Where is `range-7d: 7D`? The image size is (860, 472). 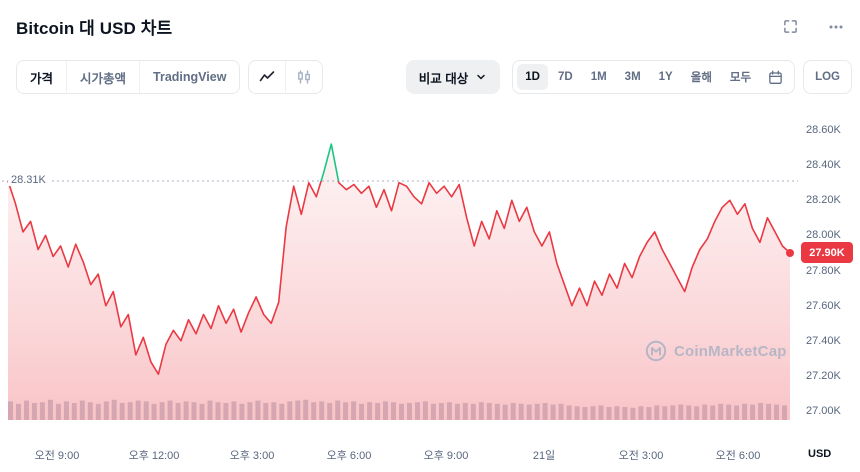
range-7d: 7D is located at coordinates (565, 77).